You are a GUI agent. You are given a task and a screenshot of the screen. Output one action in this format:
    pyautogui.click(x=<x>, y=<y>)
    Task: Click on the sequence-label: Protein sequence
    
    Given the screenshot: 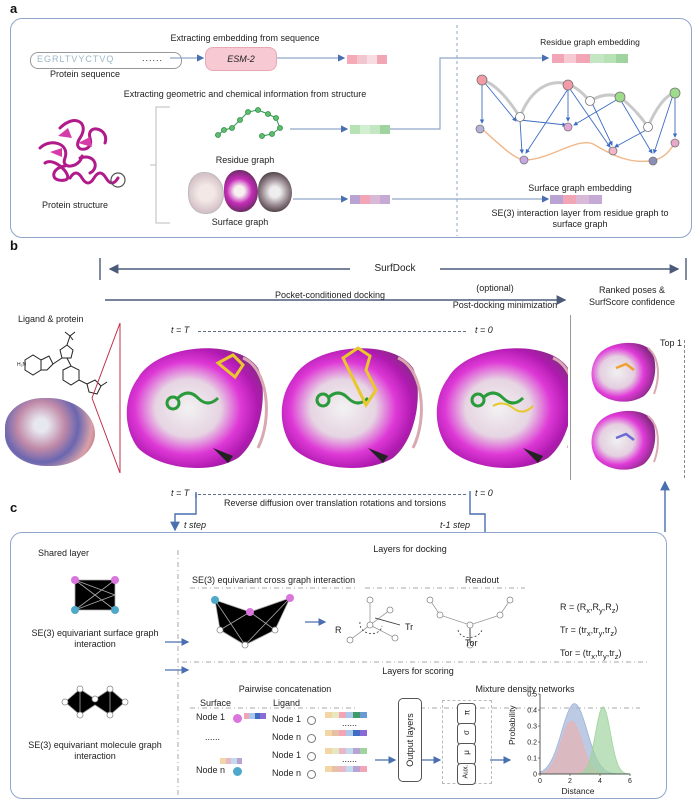 What is the action you would take?
    pyautogui.click(x=85, y=74)
    